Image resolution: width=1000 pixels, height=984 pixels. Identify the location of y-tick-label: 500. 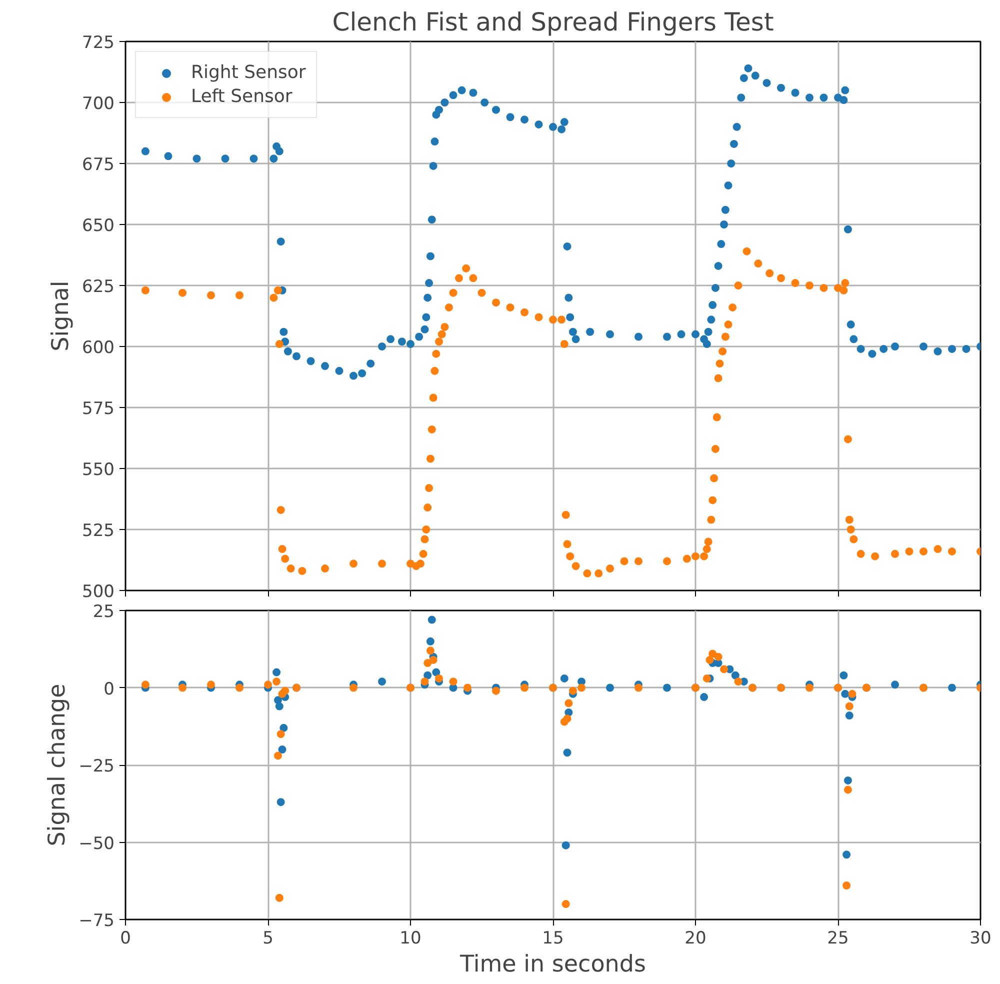
(98, 592).